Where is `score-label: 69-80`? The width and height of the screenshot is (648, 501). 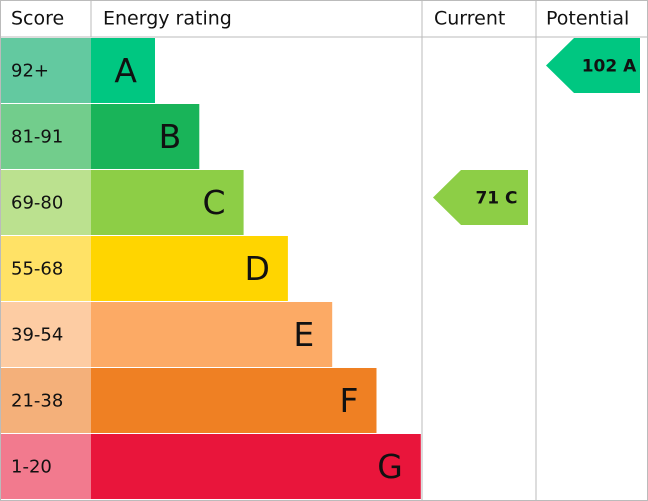
score-label: 69-80 is located at coordinates (37, 203).